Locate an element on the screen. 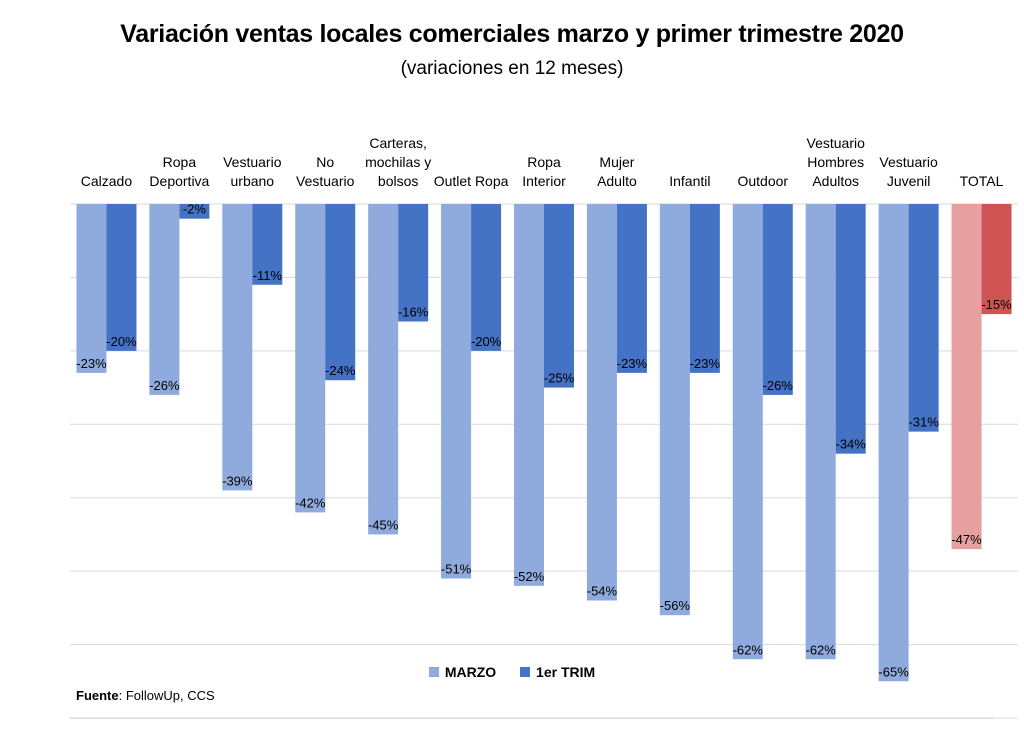 The width and height of the screenshot is (1024, 741). data-label: -11% is located at coordinates (268, 275).